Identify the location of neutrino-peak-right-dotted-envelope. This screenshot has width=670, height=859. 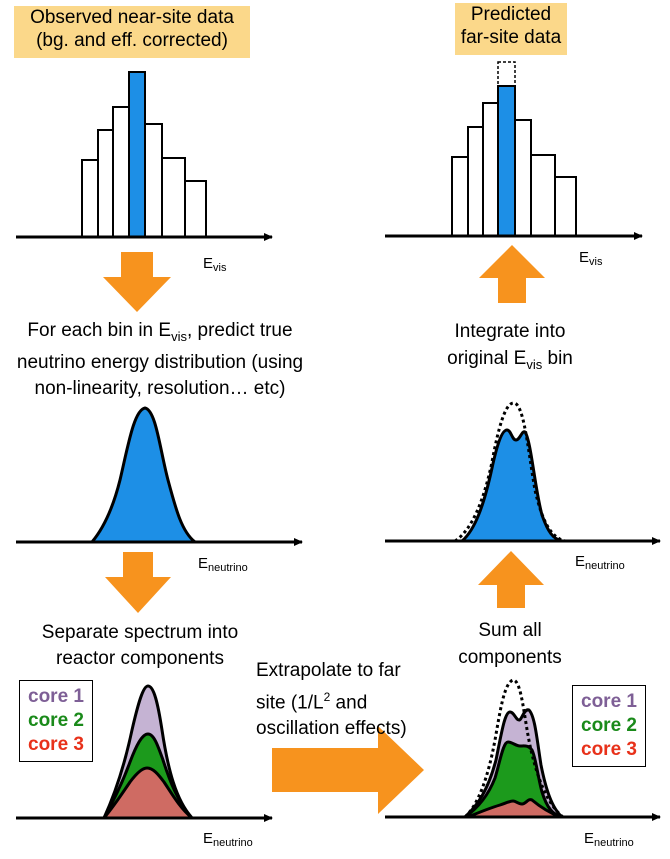
(510, 472).